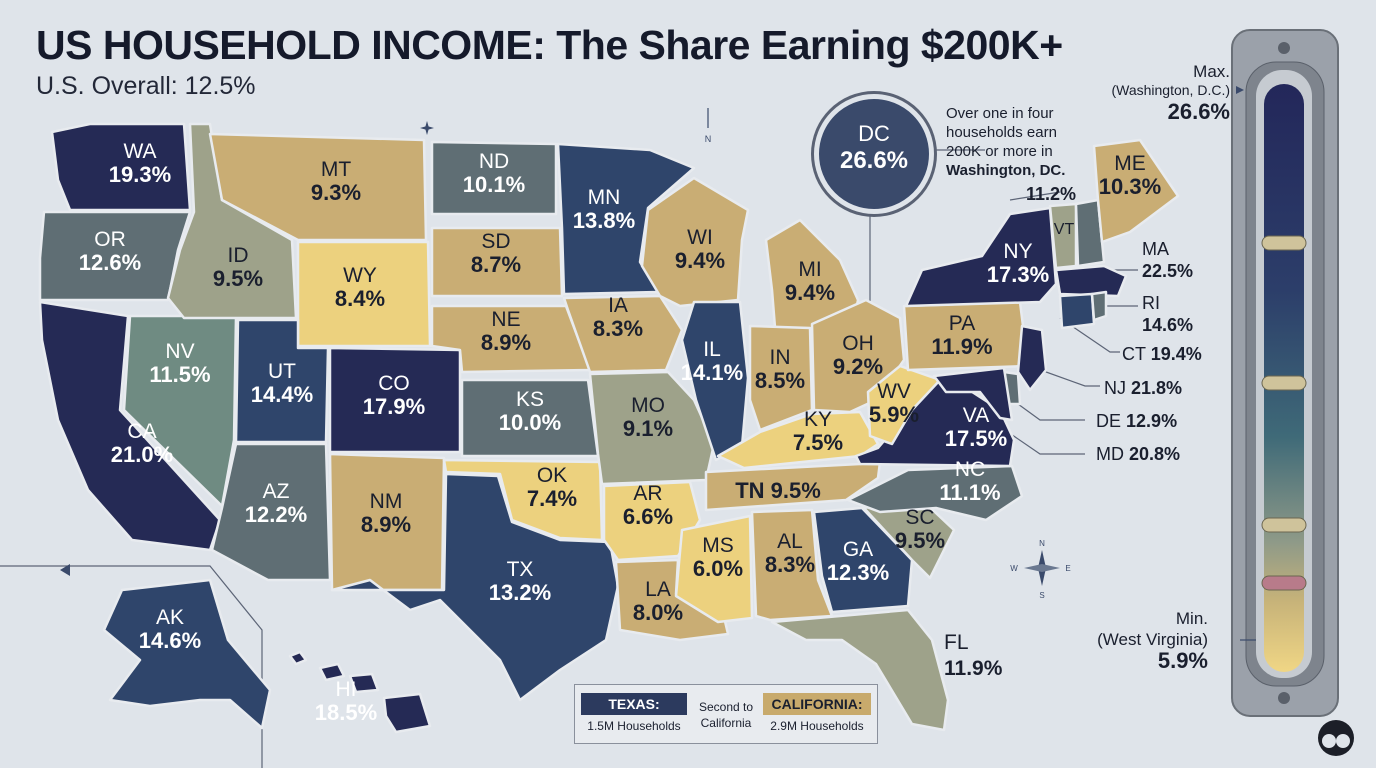 The width and height of the screenshot is (1376, 768). I want to click on gauge-min-title: Min., so click(1191, 618).